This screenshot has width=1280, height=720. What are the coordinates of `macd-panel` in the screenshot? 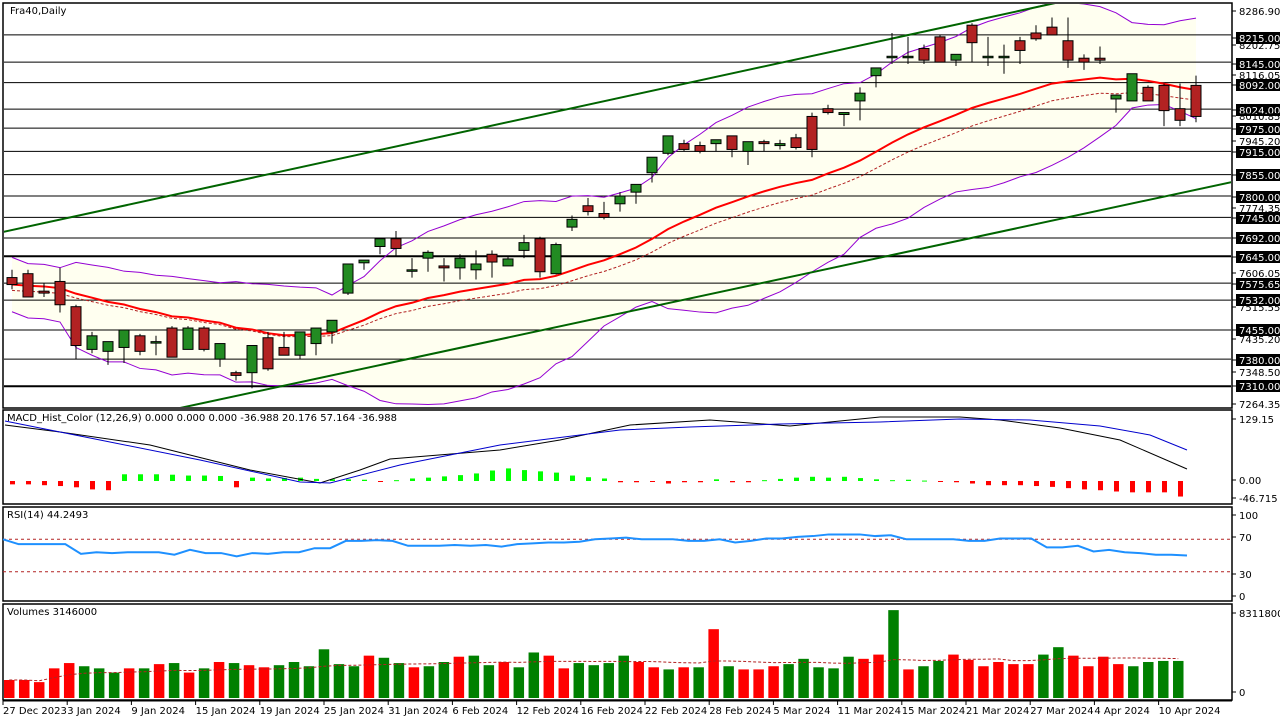 It's located at (596, 456).